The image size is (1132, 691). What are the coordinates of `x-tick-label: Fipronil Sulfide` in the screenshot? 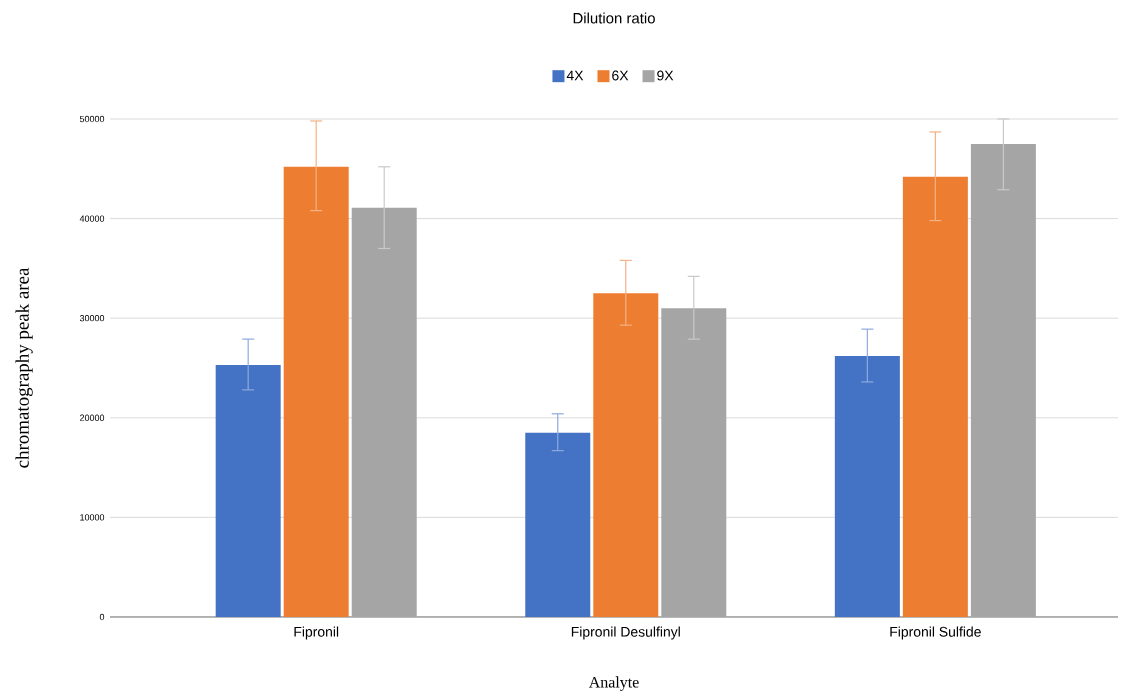 It's located at (935, 633).